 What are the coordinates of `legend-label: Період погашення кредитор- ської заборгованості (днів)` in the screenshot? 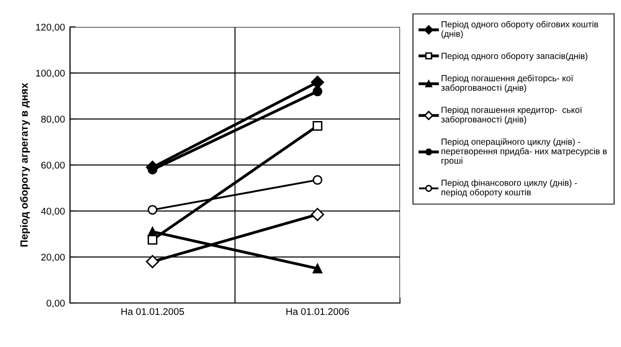 It's located at (511, 115).